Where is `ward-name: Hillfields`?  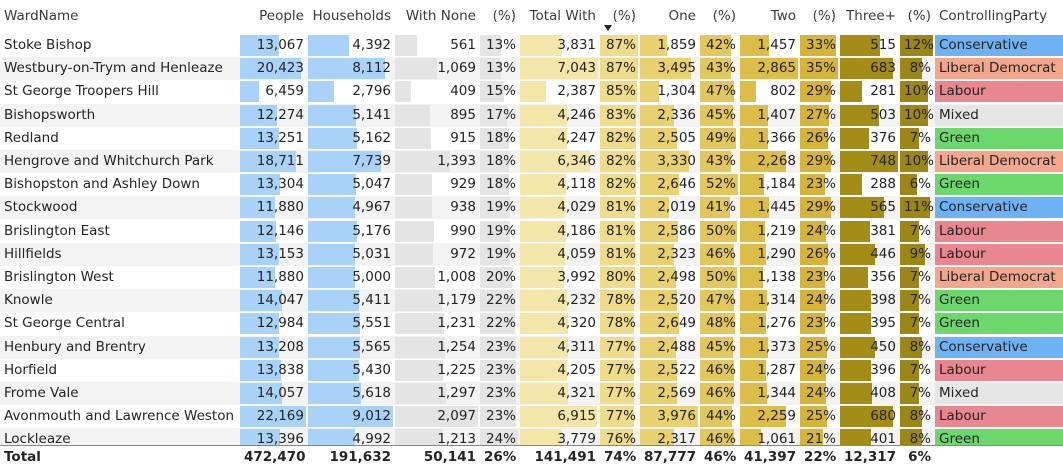 ward-name: Hillfields is located at coordinates (120, 254).